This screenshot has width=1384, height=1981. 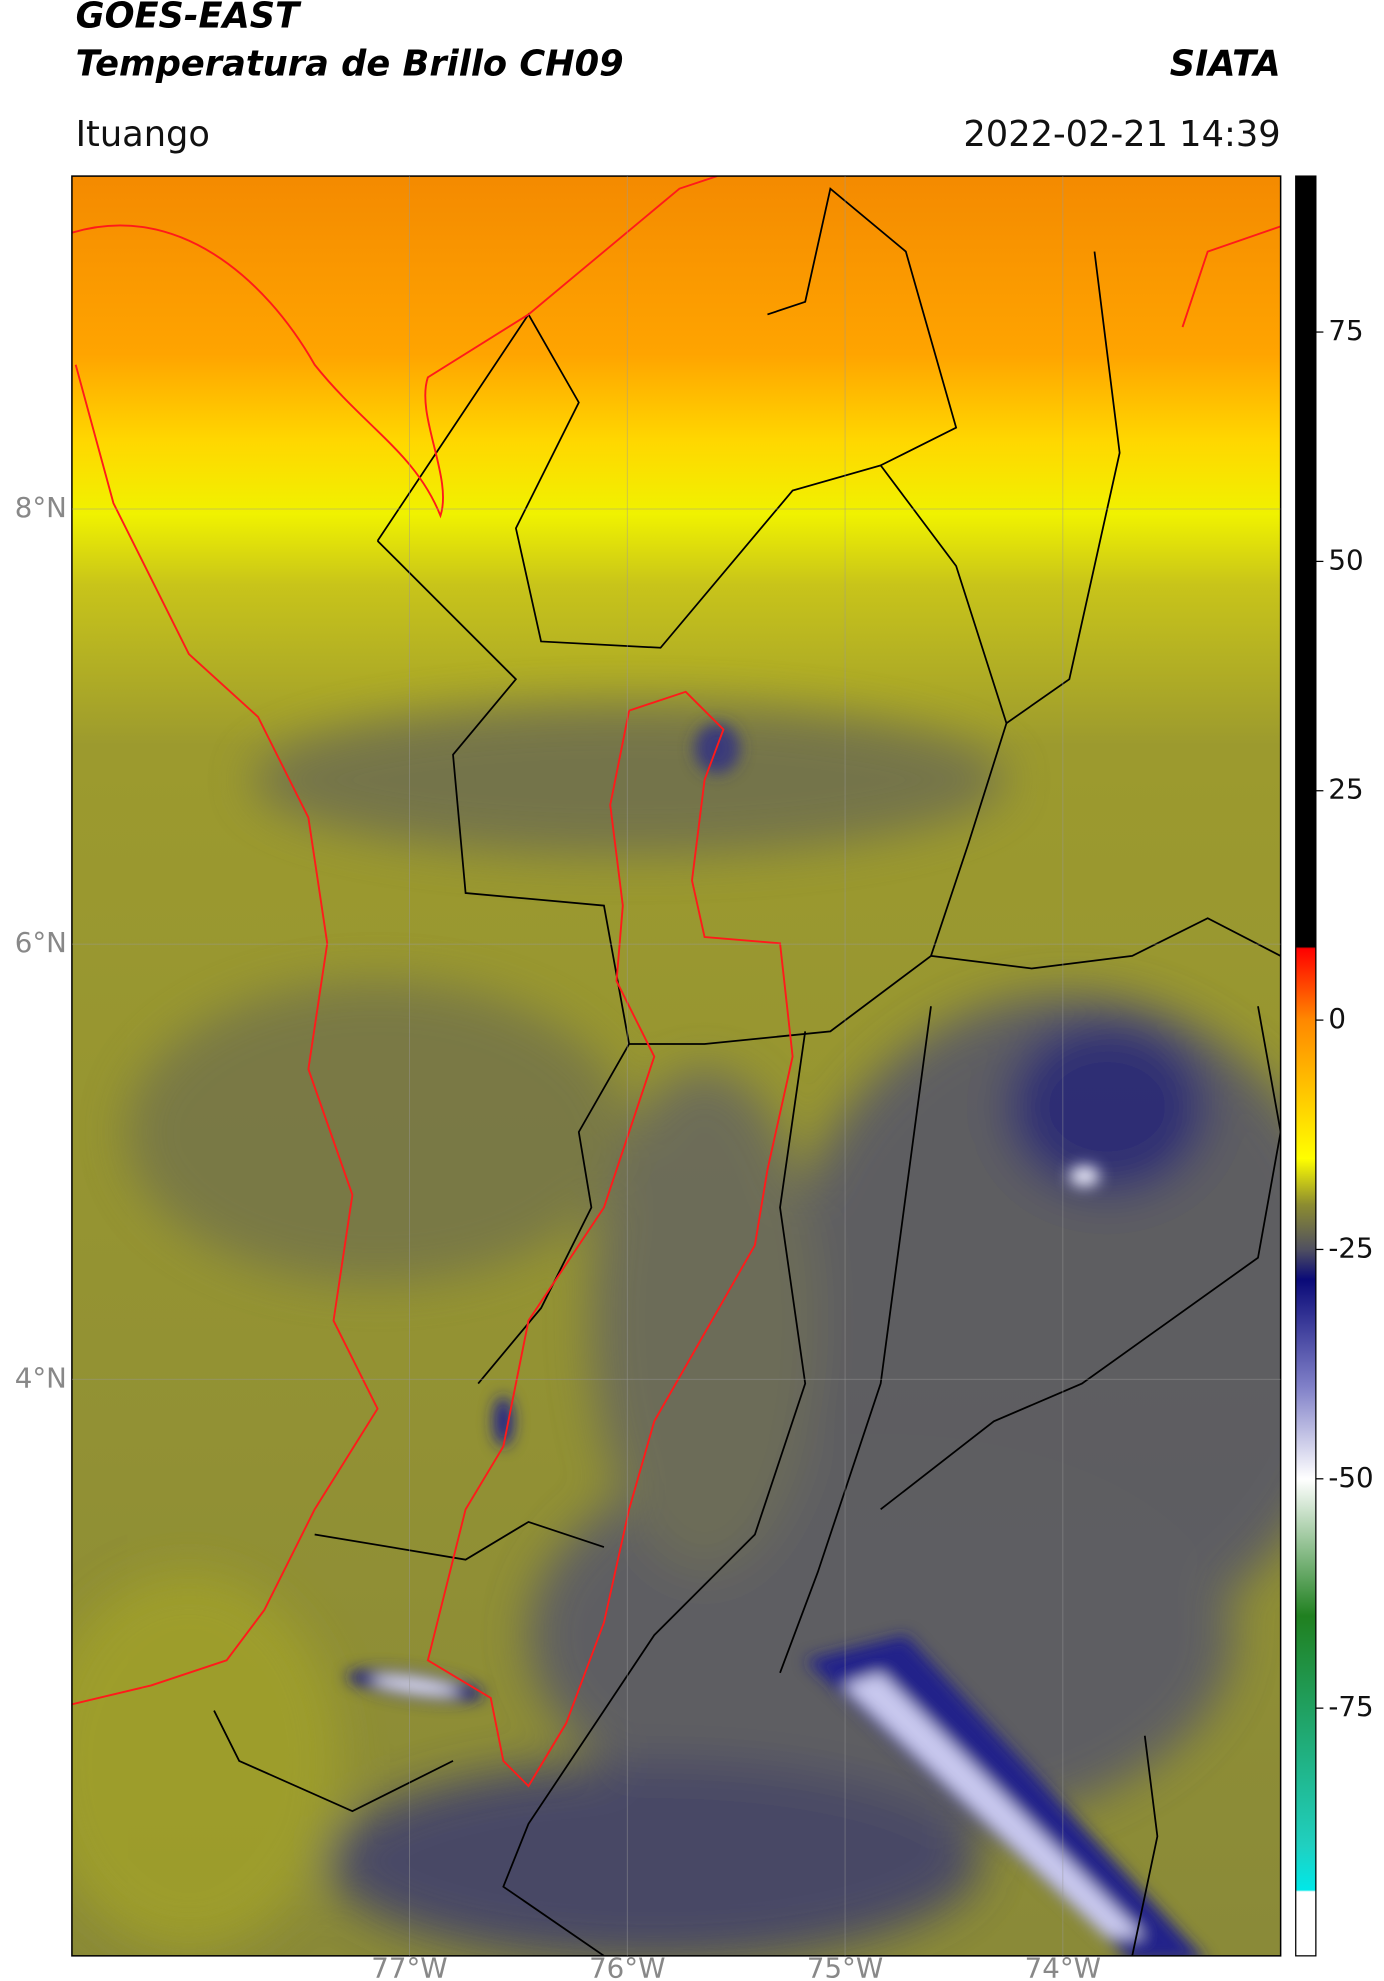 What do you see at coordinates (1350, 1247) in the screenshot?
I see `colorbar-tick-label: -25` at bounding box center [1350, 1247].